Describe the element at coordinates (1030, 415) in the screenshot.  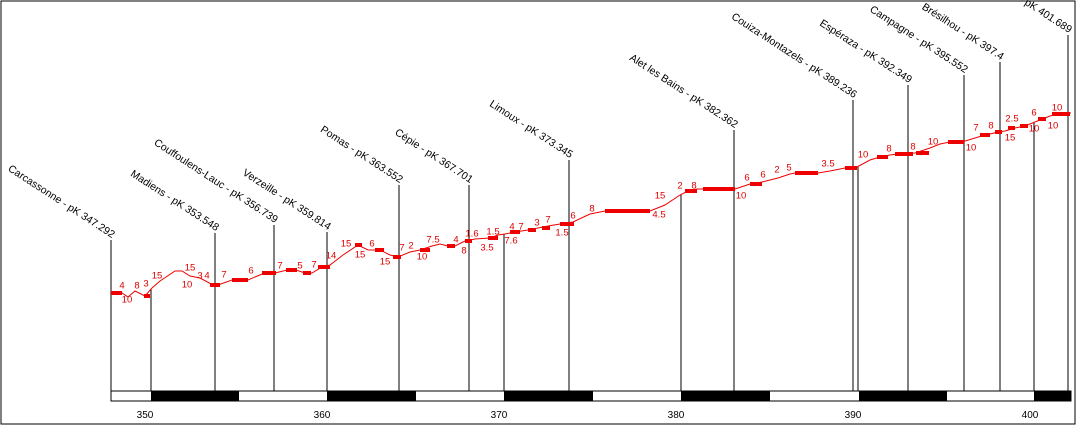
I see `scale-label: 400` at that location.